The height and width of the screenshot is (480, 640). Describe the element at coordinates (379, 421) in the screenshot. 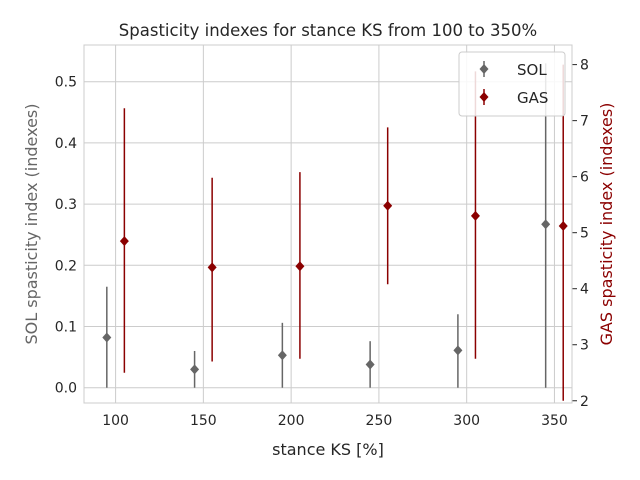

I see `x-tick-label: 250` at that location.